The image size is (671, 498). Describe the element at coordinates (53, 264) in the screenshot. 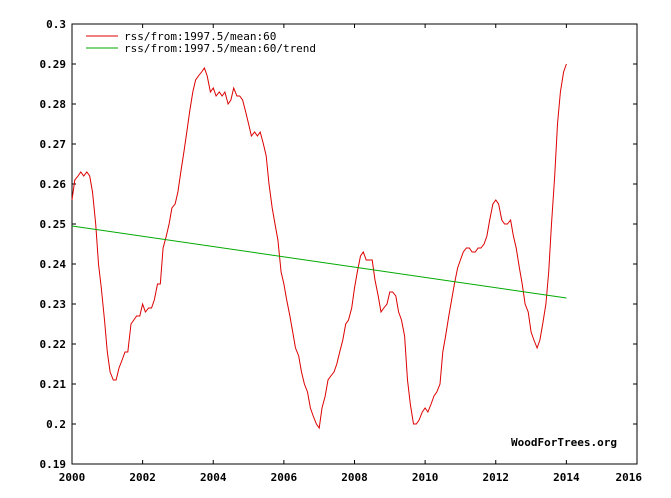

I see `y-tick-label: 0.24` at that location.